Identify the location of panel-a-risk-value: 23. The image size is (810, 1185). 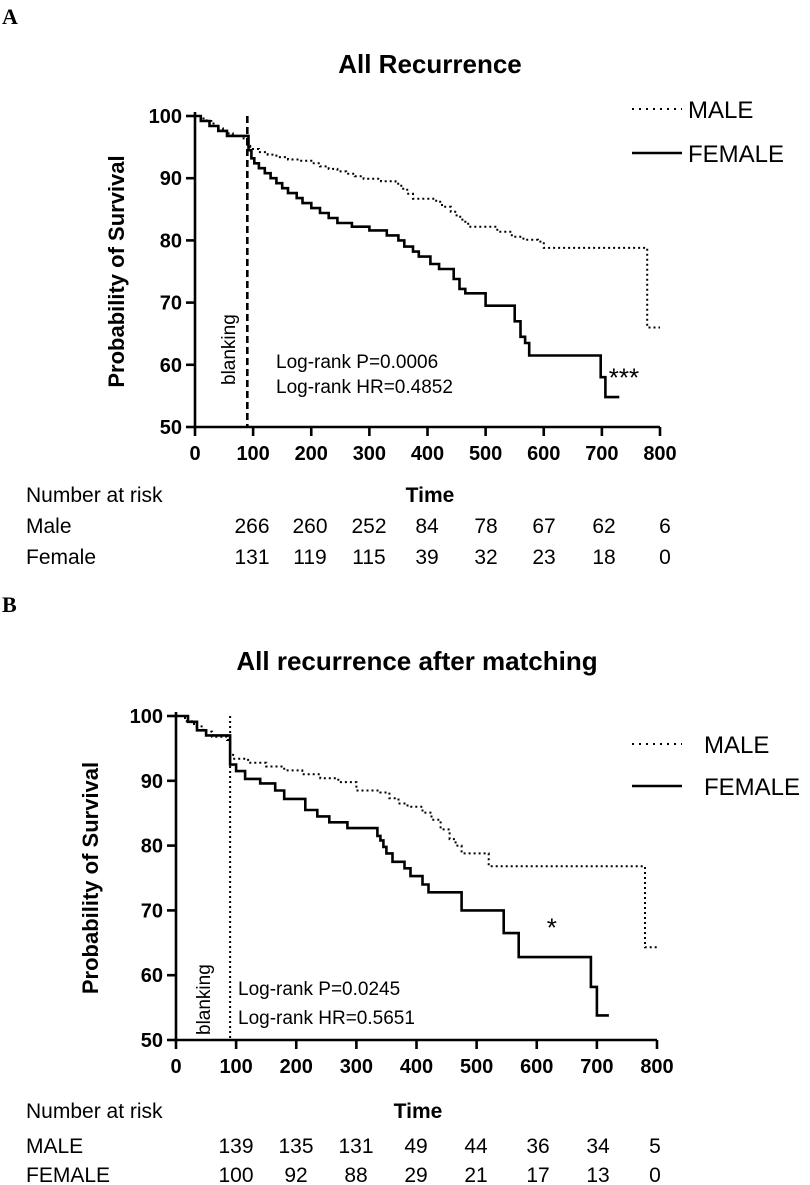
(543, 557).